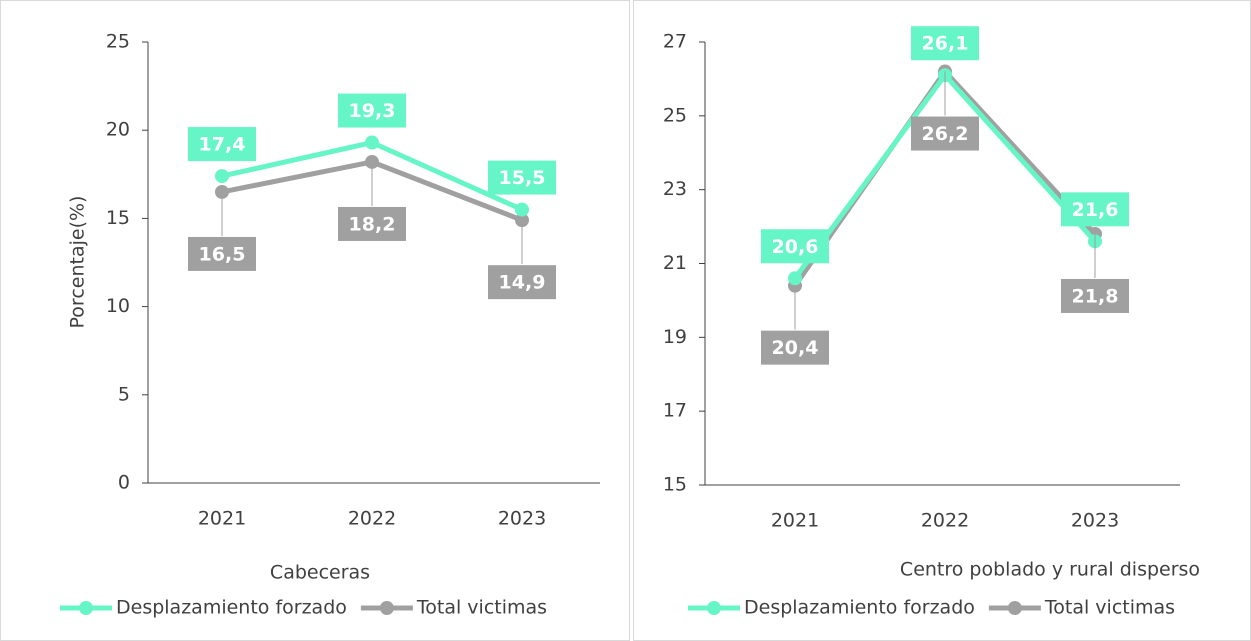  Describe the element at coordinates (675, 42) in the screenshot. I see `y-tick-label: 27` at that location.